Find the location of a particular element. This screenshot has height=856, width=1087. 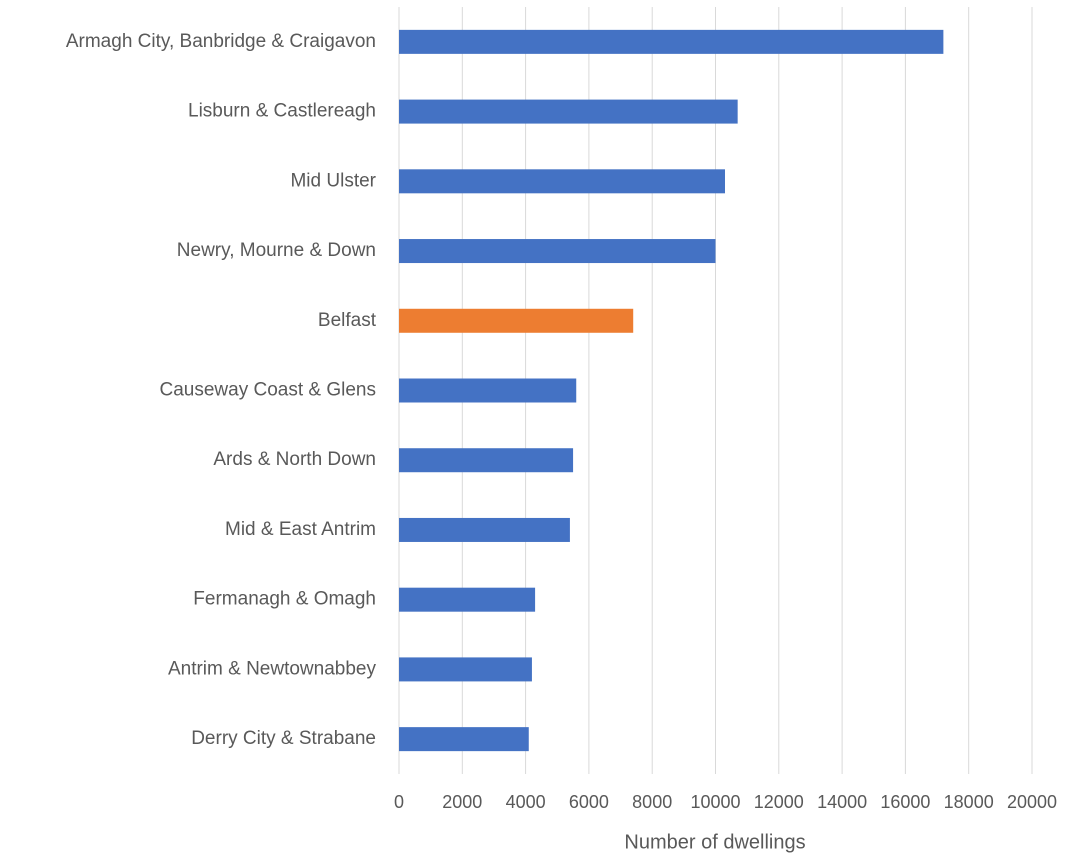

x-tick-label: 14000 is located at coordinates (842, 802).